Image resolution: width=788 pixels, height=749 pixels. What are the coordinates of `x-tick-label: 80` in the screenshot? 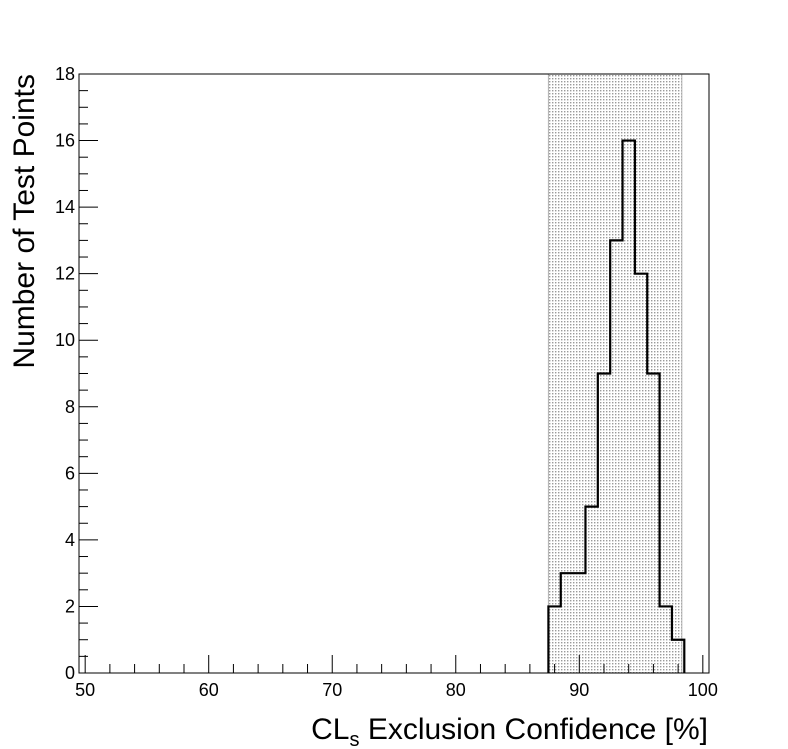 It's located at (456, 690).